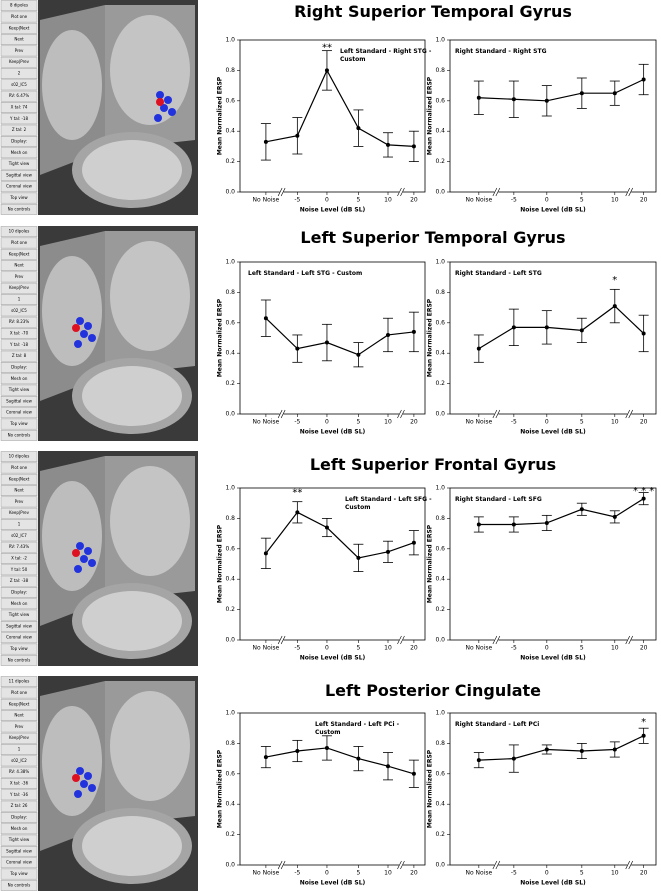  Describe the element at coordinates (388, 200) in the screenshot. I see `x-tick-label: 10` at that location.